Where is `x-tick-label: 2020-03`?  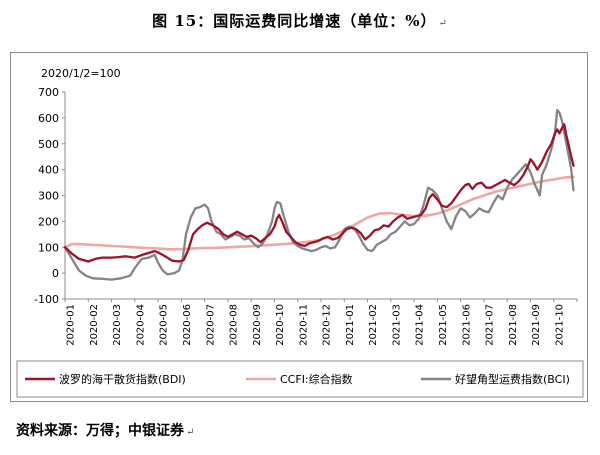
x-tick-label: 2020-03 is located at coordinates (117, 325).